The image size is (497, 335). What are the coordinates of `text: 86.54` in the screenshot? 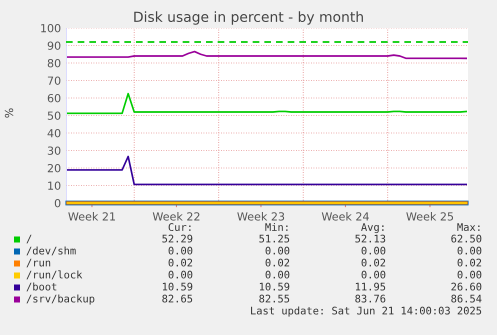 It's located at (466, 298).